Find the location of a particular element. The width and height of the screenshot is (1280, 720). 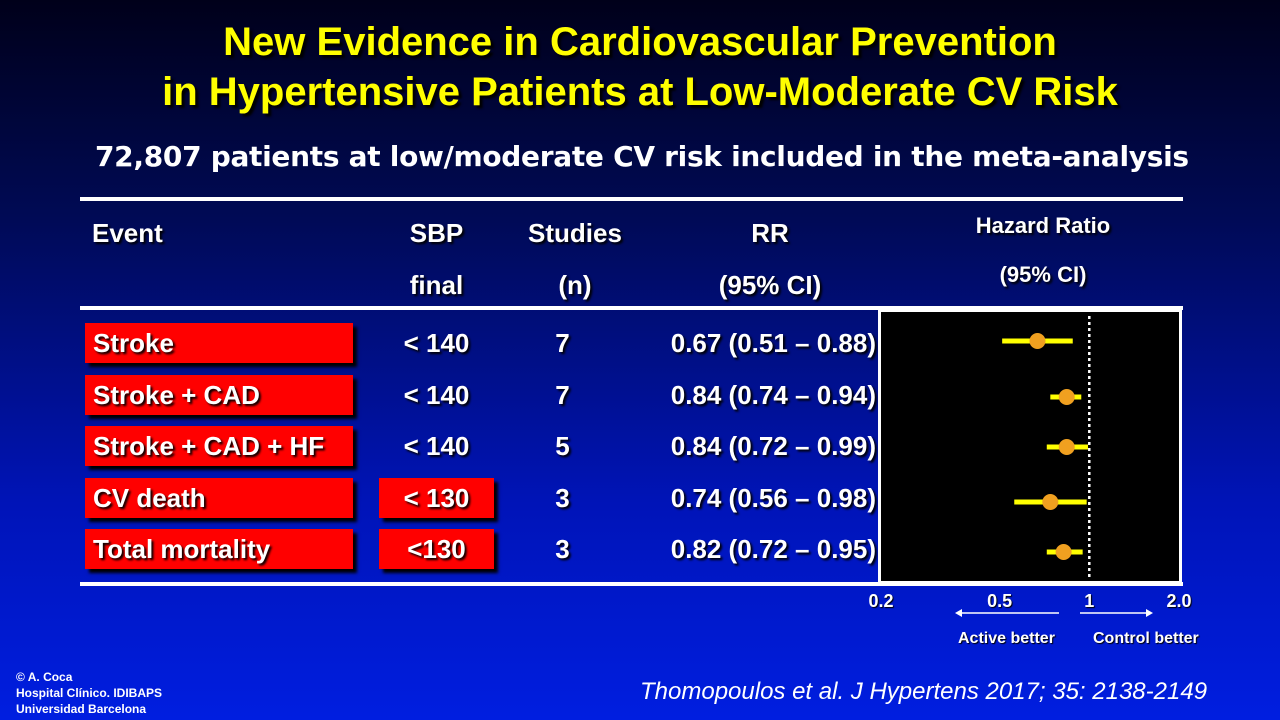

event-label: CV death is located at coordinates (149, 497).